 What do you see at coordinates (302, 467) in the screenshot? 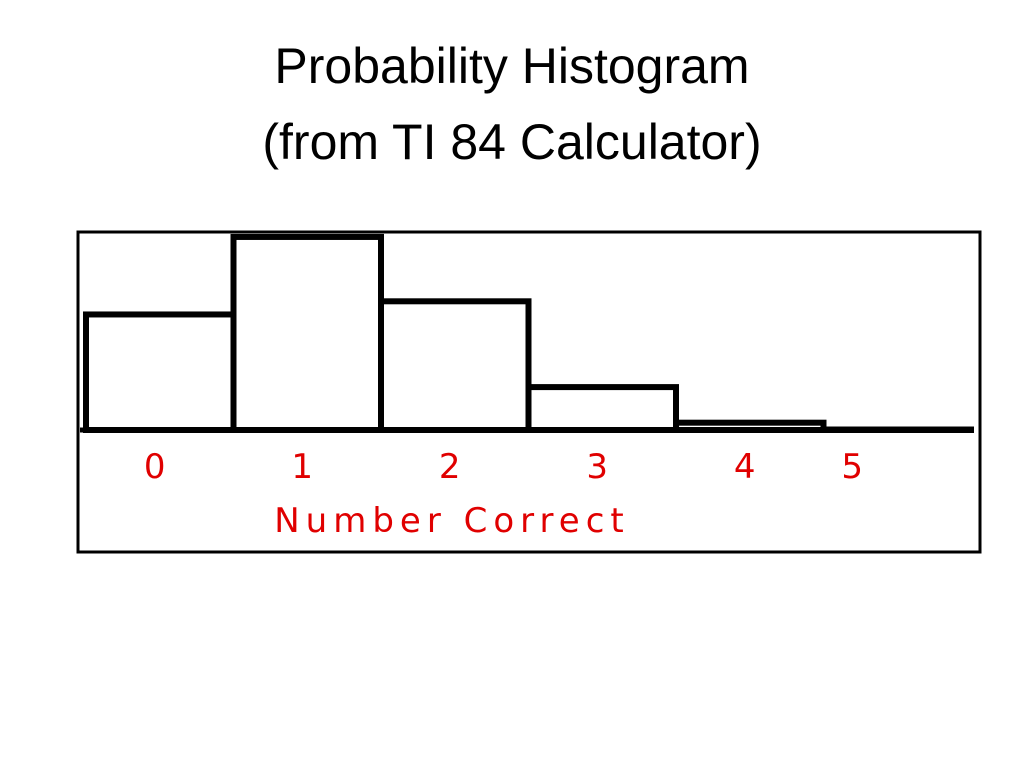
I see `tick-label-1: 1` at bounding box center [302, 467].